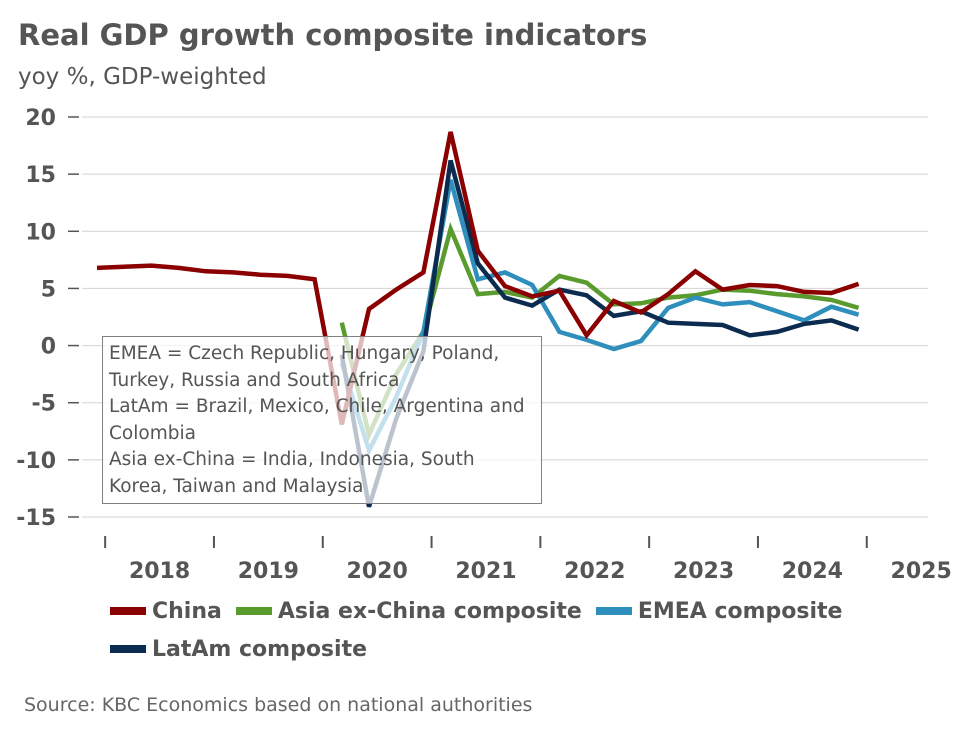 The image size is (960, 752). What do you see at coordinates (485, 571) in the screenshot?
I see `x-tick-label: 2021` at bounding box center [485, 571].